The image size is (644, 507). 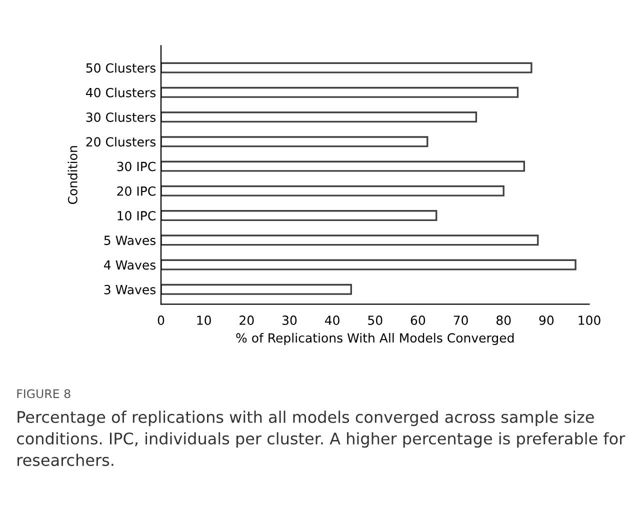 I want to click on x-tick-label: 70, so click(x=461, y=320).